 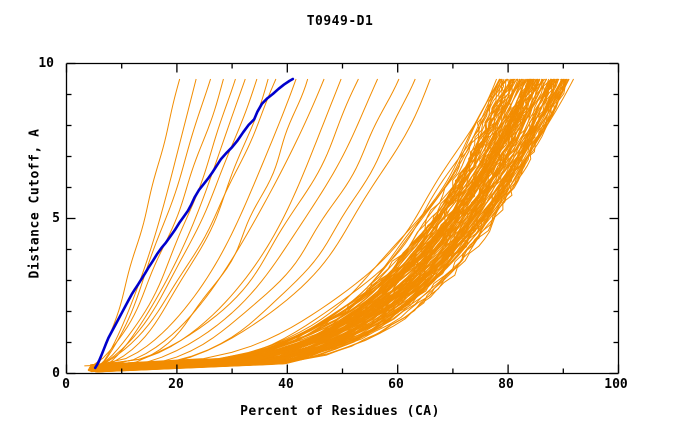 What do you see at coordinates (340, 21) in the screenshot?
I see `page-title: T0949-D1` at bounding box center [340, 21].